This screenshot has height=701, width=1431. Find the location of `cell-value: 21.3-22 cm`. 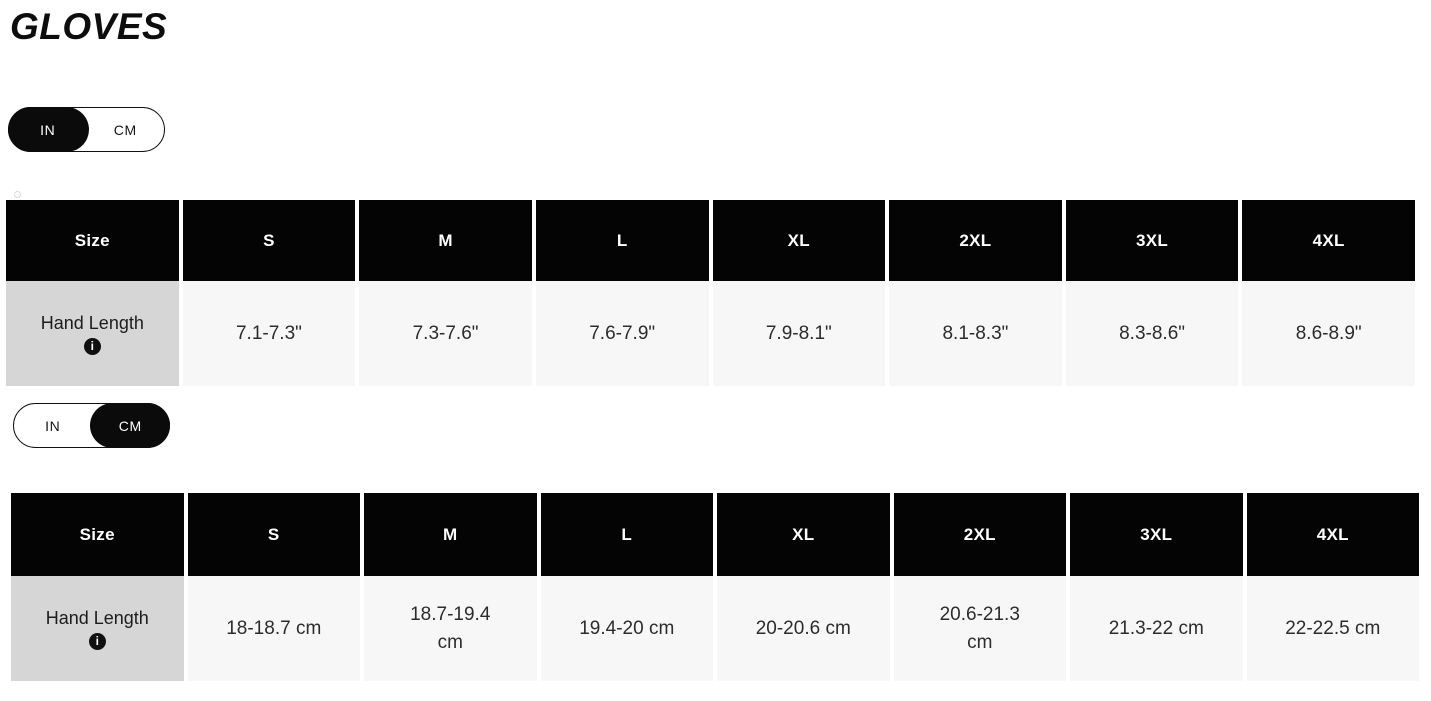

cell-value: 21.3-22 cm is located at coordinates (1156, 628).